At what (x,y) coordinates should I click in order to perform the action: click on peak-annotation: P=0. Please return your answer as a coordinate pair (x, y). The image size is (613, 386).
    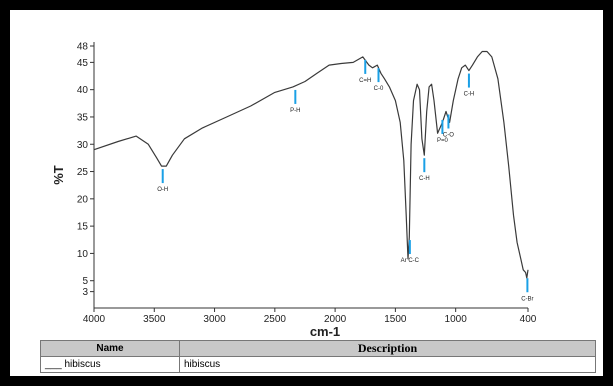
    Looking at the image, I should click on (443, 131).